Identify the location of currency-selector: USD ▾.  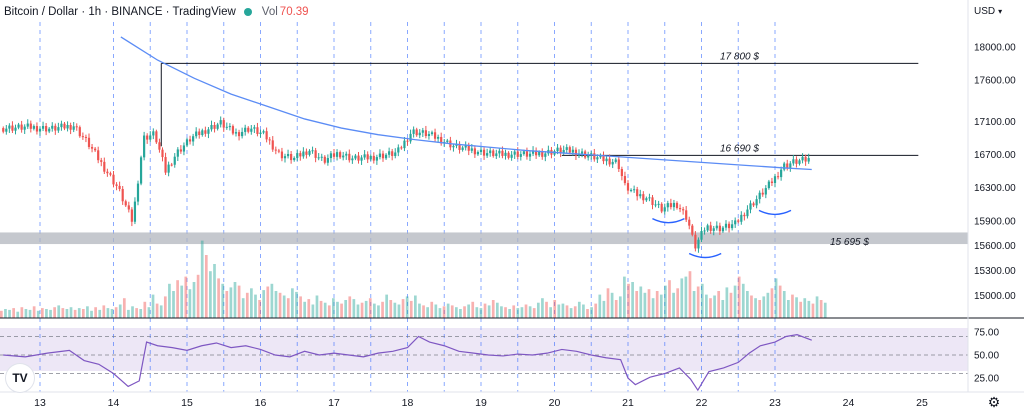
(988, 11).